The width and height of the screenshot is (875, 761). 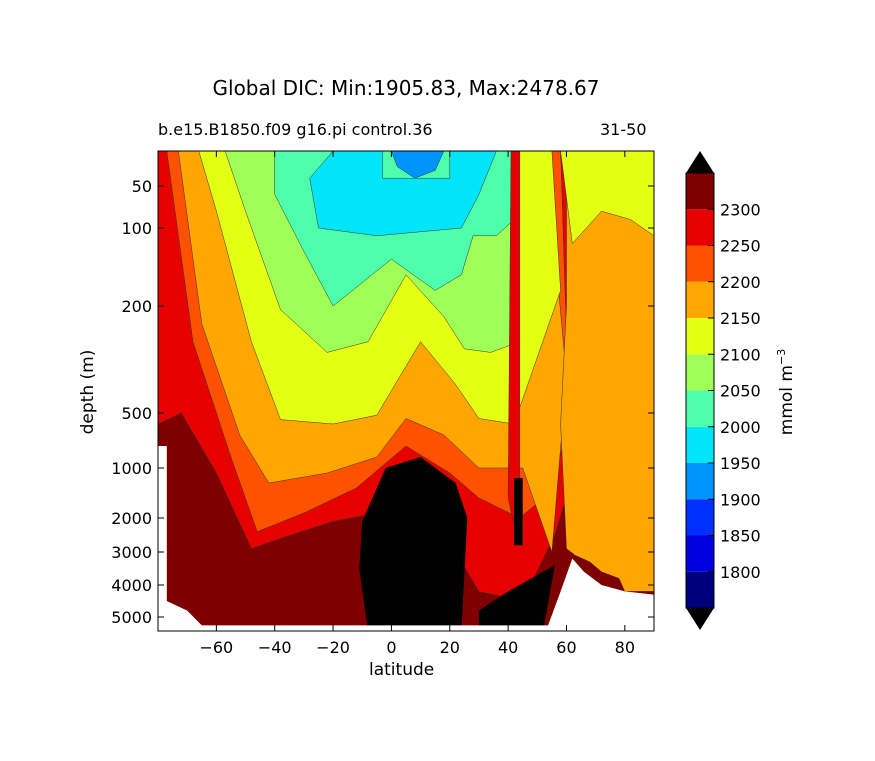 I want to click on x-tick-label: −60, so click(x=216, y=647).